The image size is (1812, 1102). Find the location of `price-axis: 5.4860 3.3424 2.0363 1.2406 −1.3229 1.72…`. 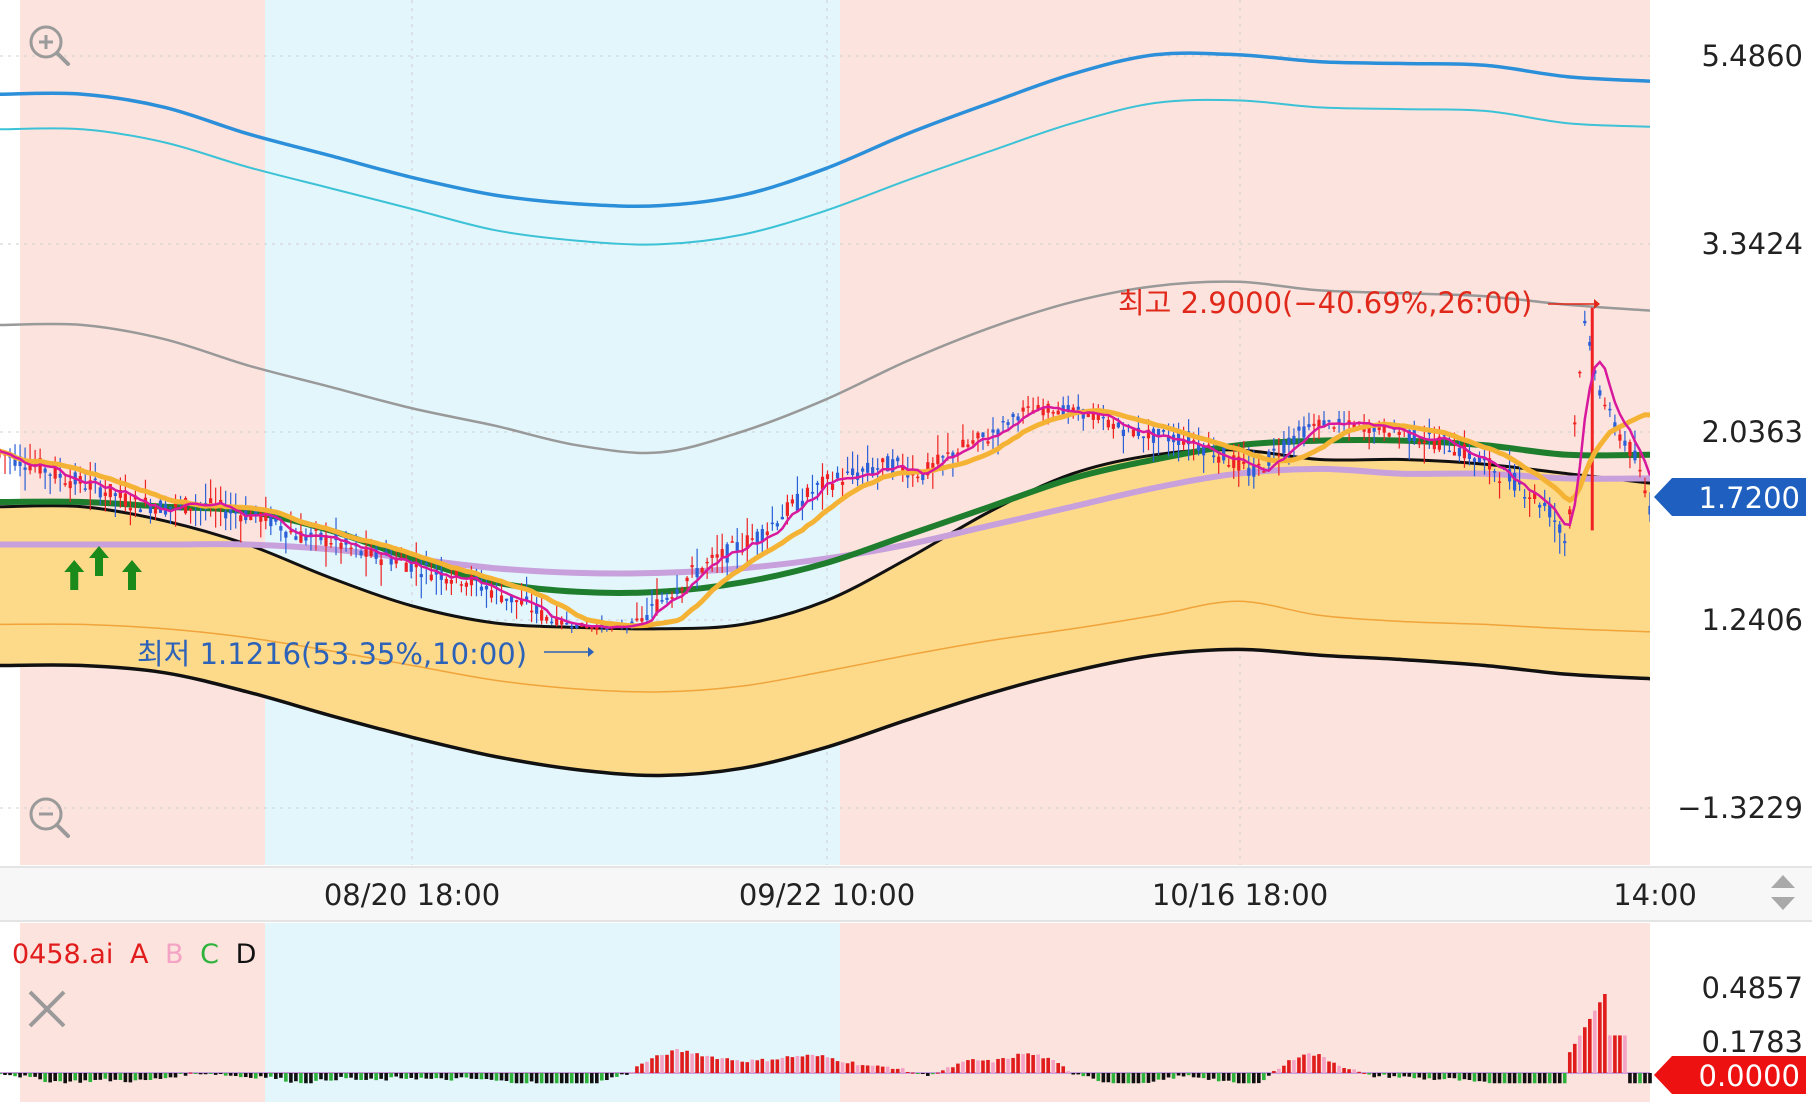

price-axis: 5.4860 3.3424 2.0363 1.2406 −1.3229 1.72… is located at coordinates (1731, 432).